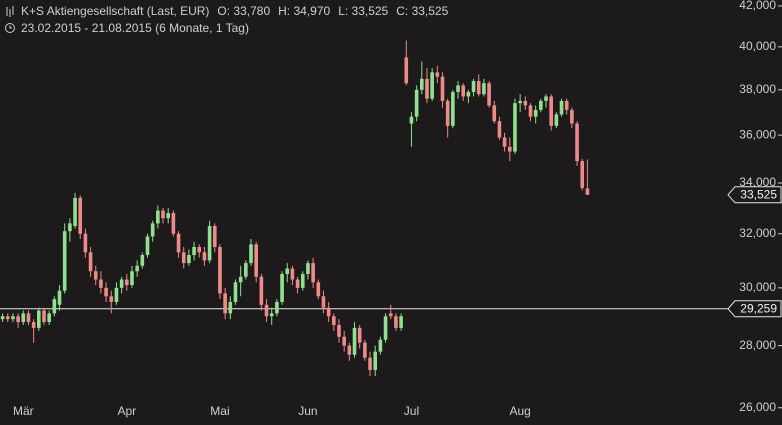  Describe the element at coordinates (23, 411) in the screenshot. I see `x-tick-label: Mär` at that location.